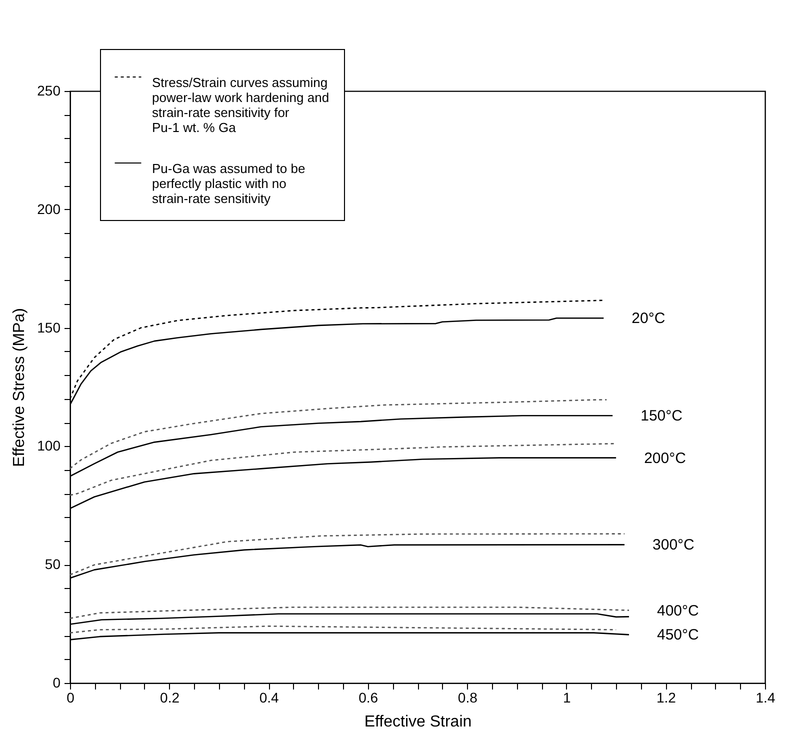 This screenshot has height=746, width=801. I want to click on legend-label: Stress/Strain curves assuming power-law work hardening and strain-rate sensitivity for Pu-1 wt. % Ga, so click(241, 105).